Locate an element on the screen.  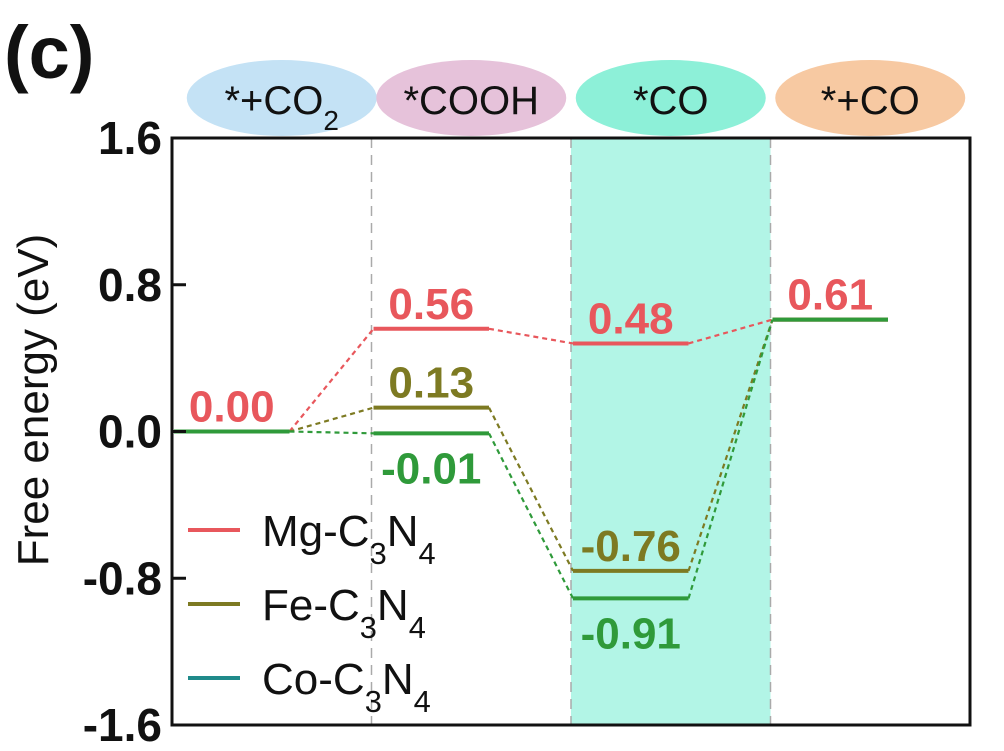
value-label: 0.56 is located at coordinates (431, 304).